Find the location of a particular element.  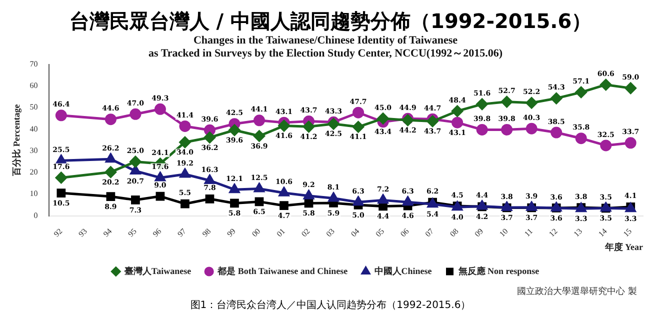

legend-label: 中國人Chinese is located at coordinates (403, 271).